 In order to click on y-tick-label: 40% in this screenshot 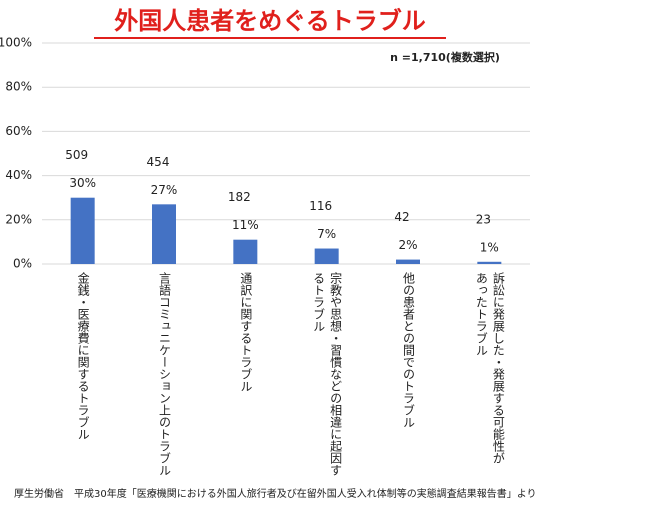, I will do `click(18, 175)`.